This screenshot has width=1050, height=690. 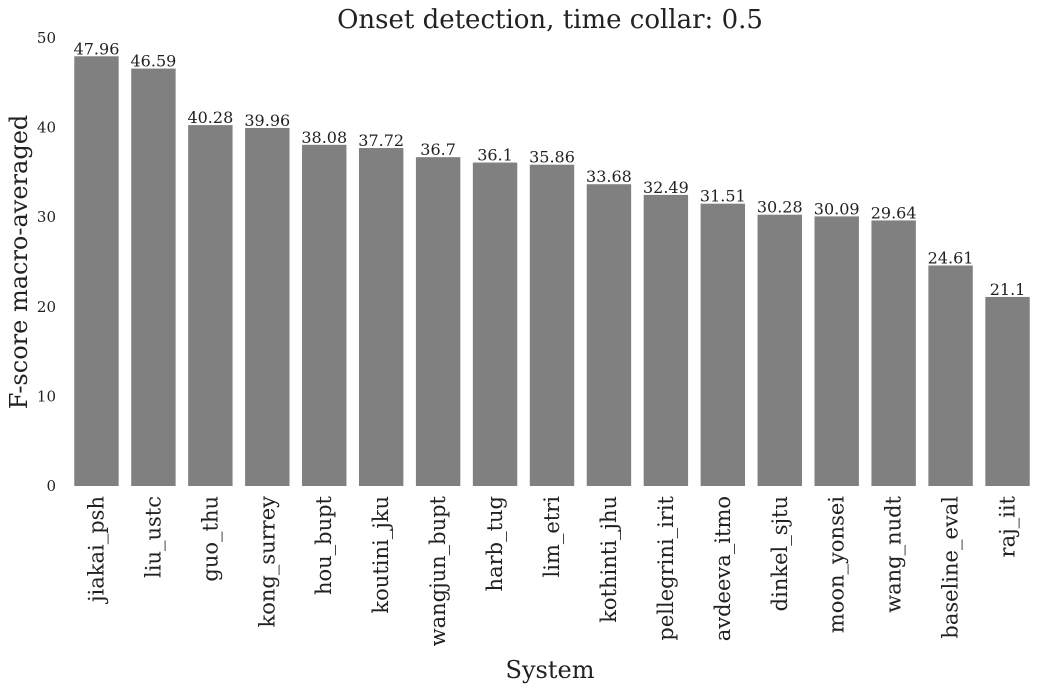 I want to click on data-label: 30.28, so click(x=780, y=207).